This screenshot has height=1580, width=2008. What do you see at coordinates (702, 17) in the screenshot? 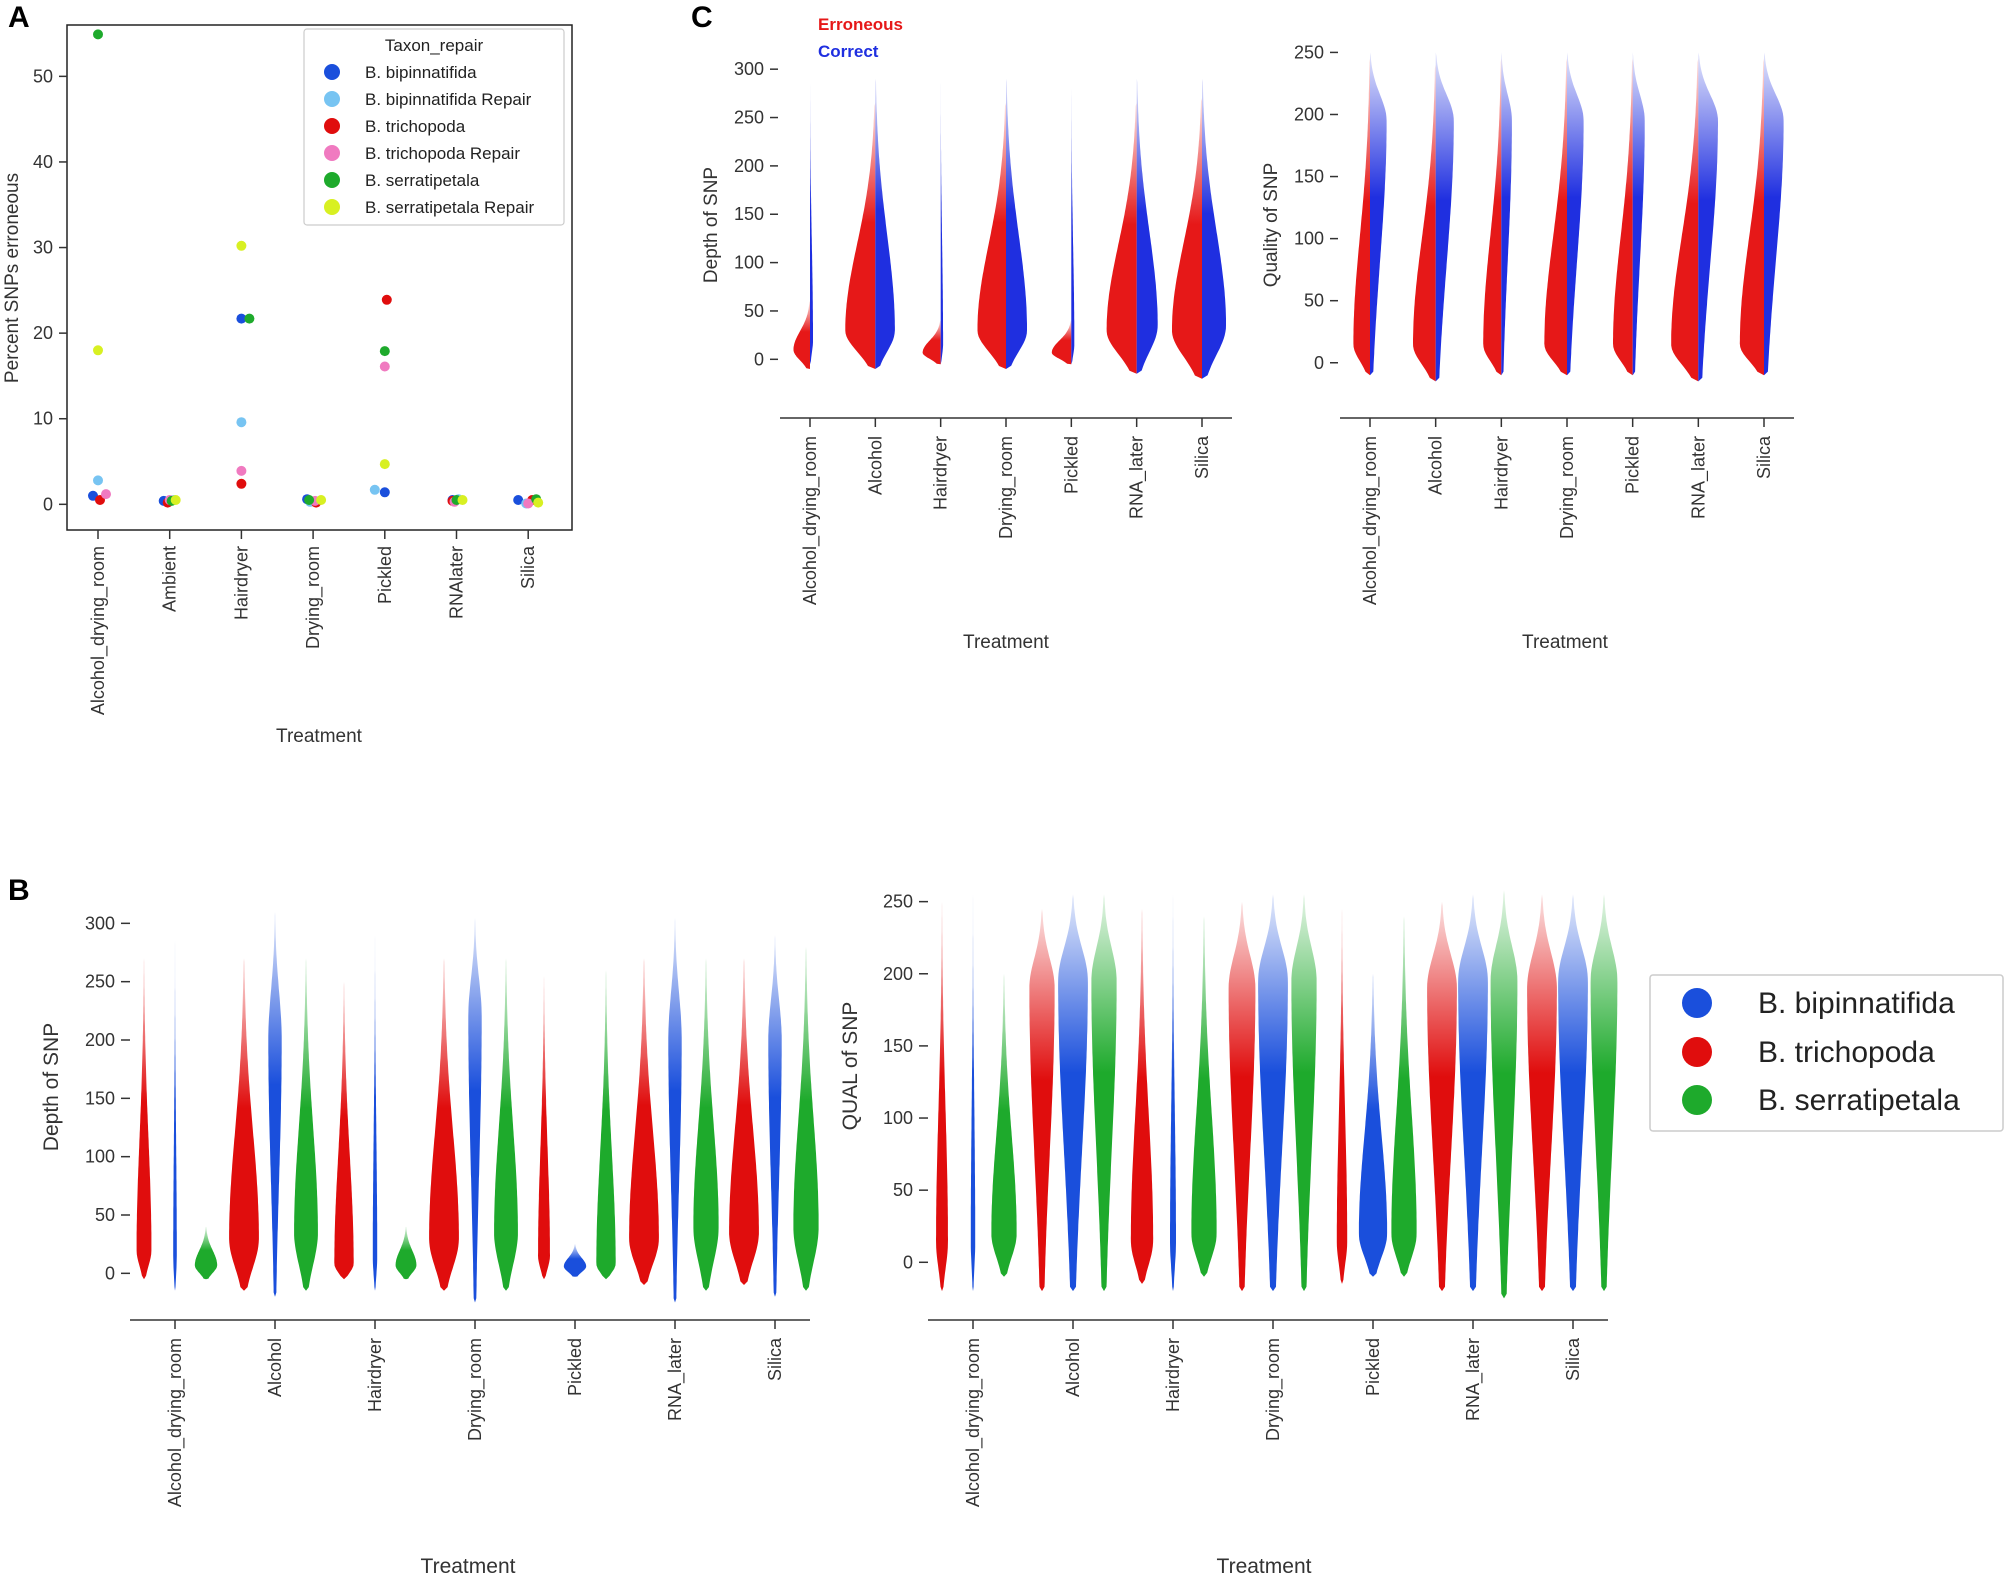
I see `panel-c-letter: C` at bounding box center [702, 17].